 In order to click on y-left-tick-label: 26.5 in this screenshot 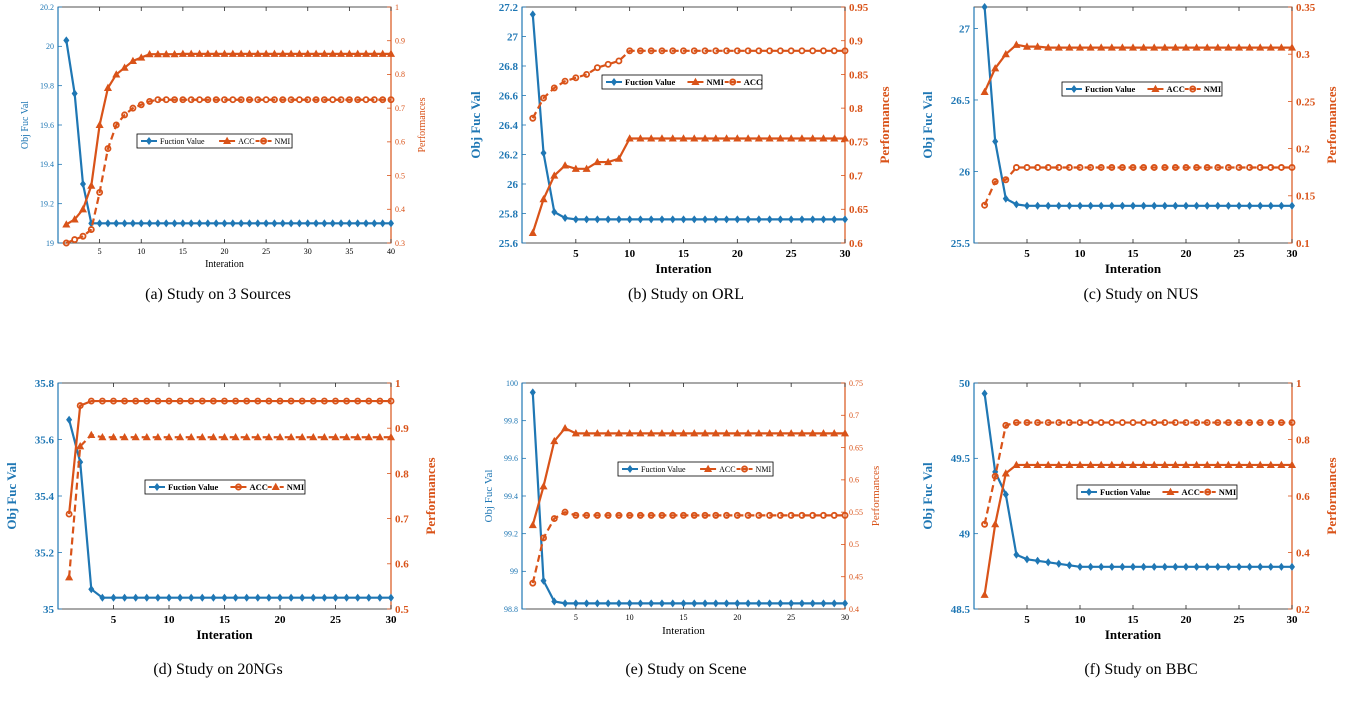, I will do `click(961, 101)`.